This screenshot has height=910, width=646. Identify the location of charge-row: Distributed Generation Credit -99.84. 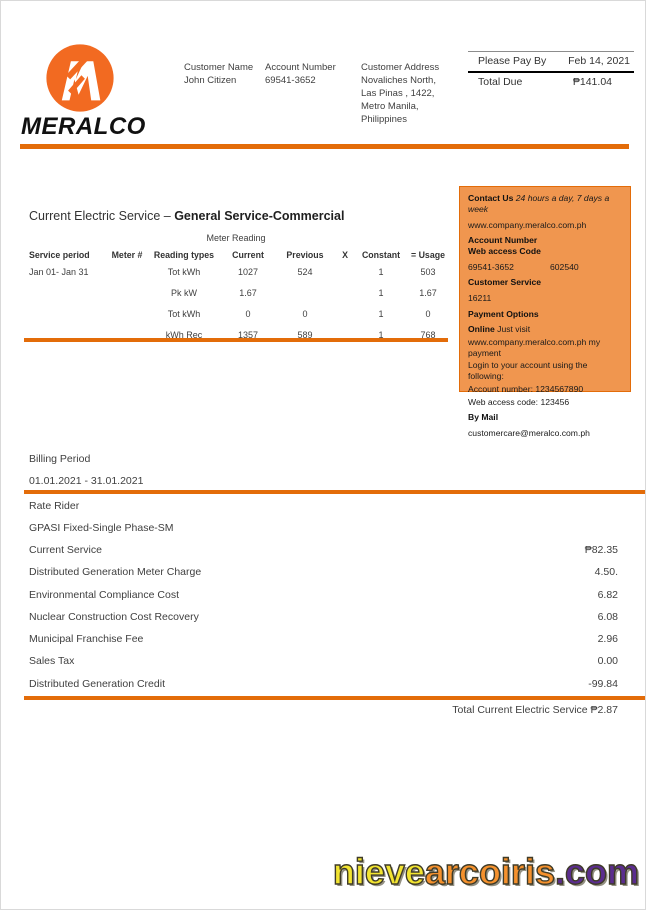
(323, 689).